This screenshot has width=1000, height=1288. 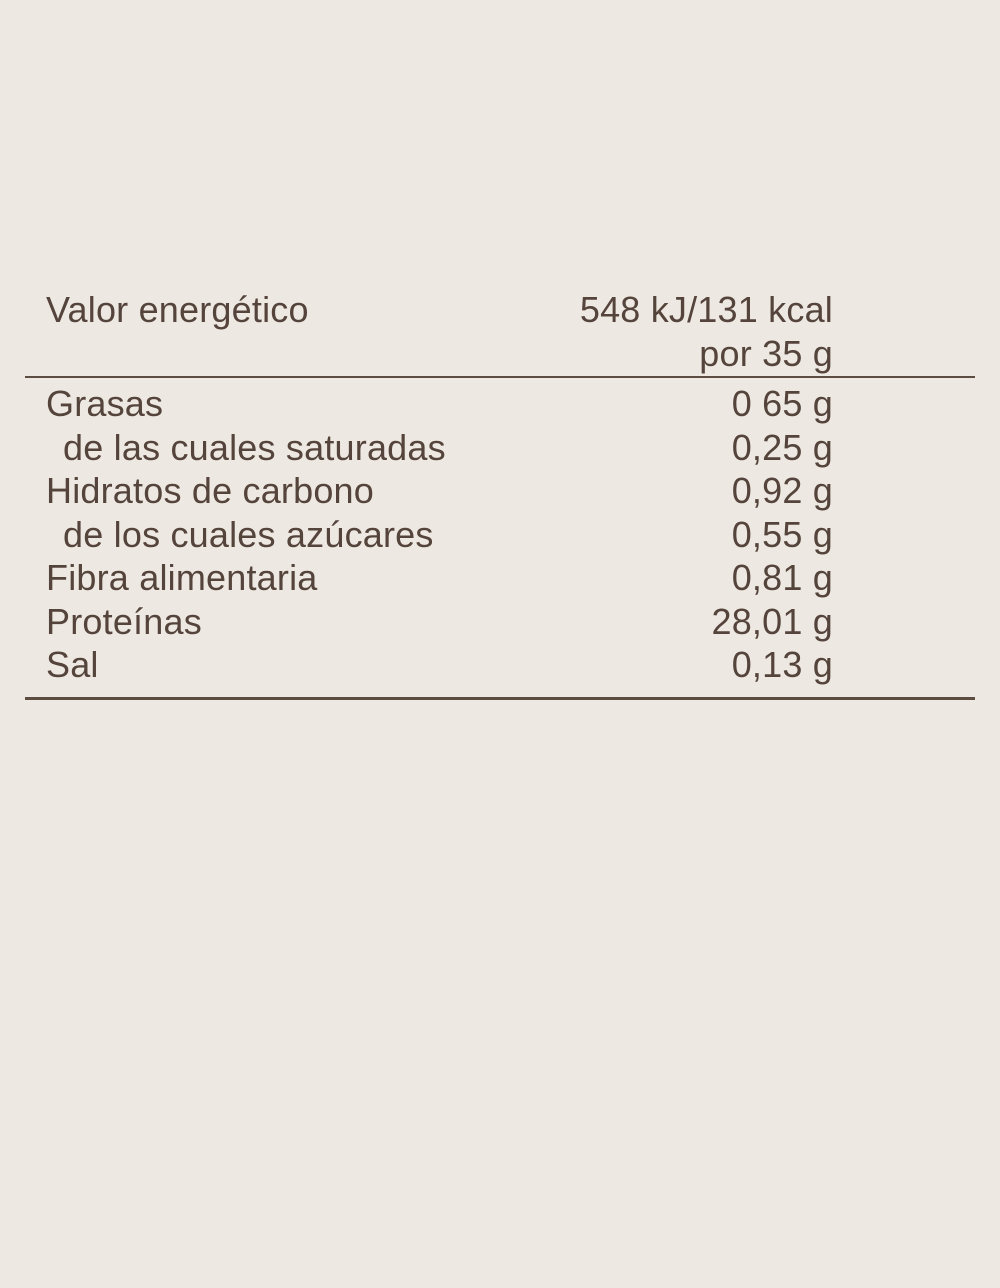 What do you see at coordinates (782, 447) in the screenshot?
I see `row-value: 0,25 g` at bounding box center [782, 447].